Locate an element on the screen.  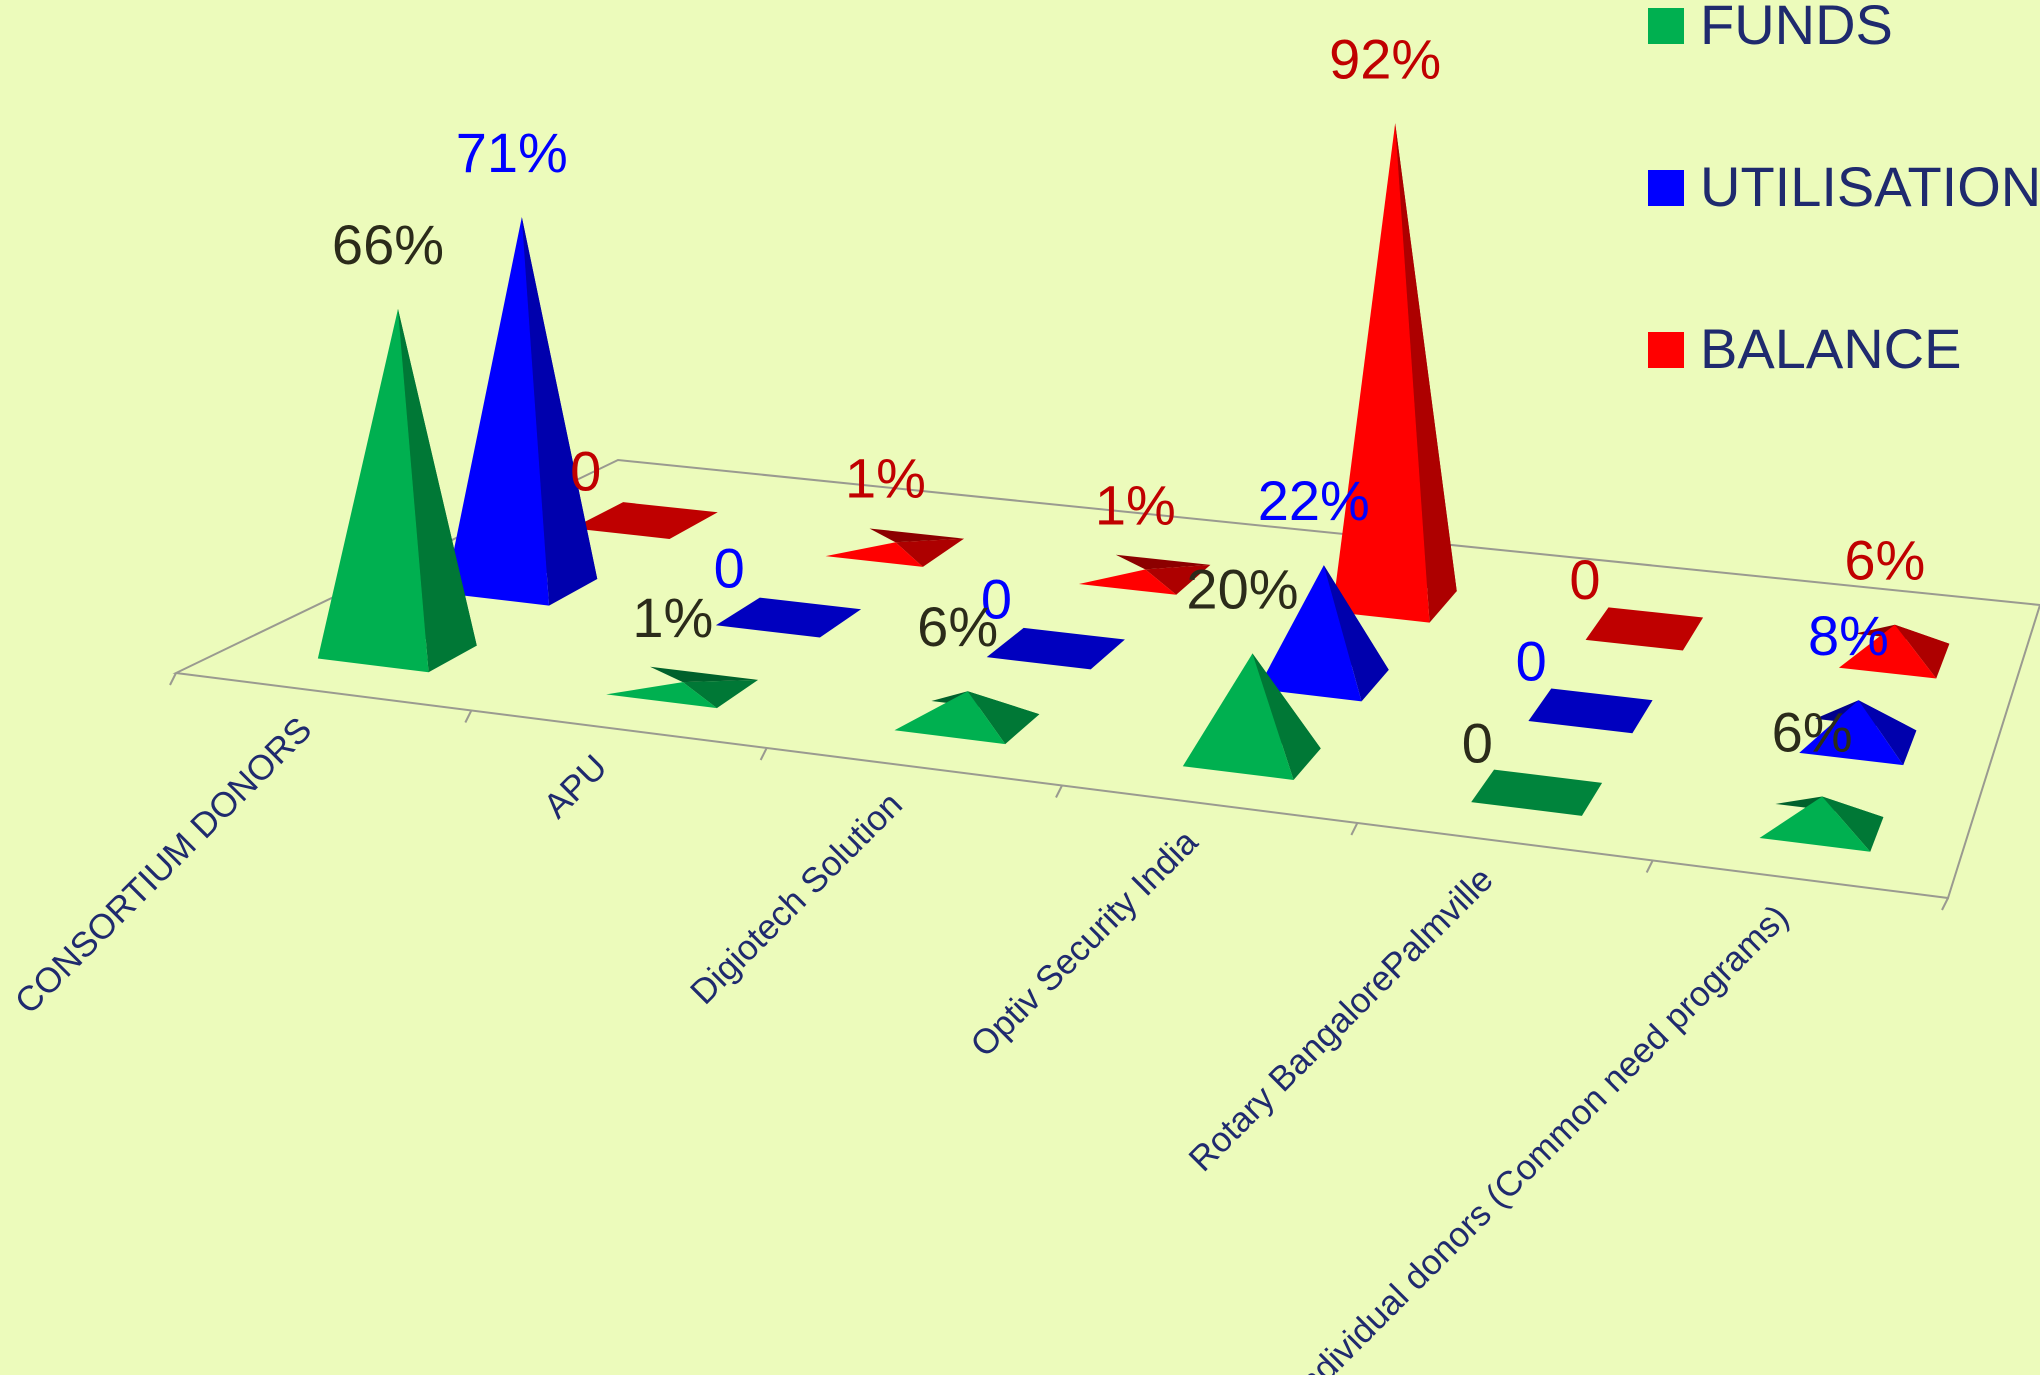
legend-swatch-utilisation is located at coordinates (1666, 188).